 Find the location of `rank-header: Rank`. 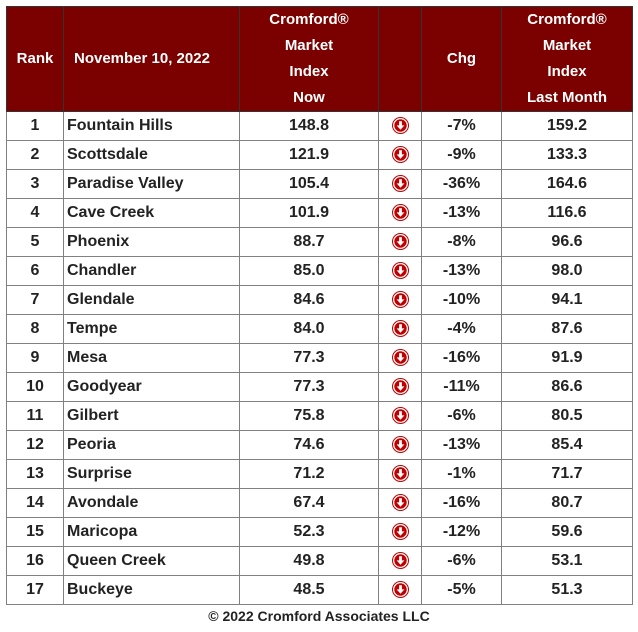

rank-header: Rank is located at coordinates (35, 59).